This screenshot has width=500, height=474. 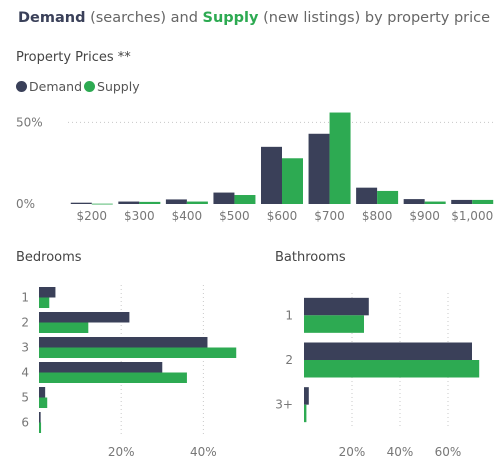 I want to click on legend-supply-swatch, so click(x=90, y=86).